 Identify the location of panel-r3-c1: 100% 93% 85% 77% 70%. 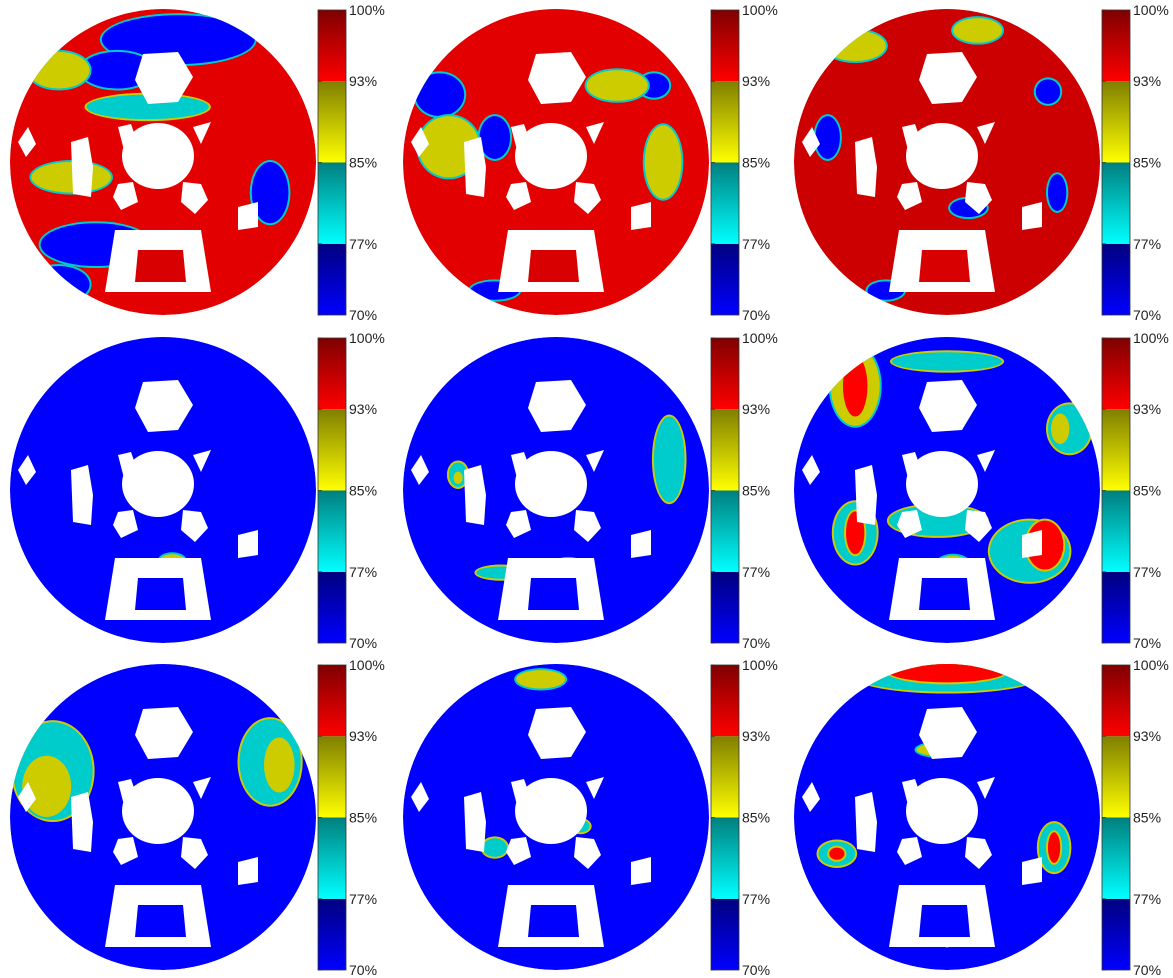
(197, 817).